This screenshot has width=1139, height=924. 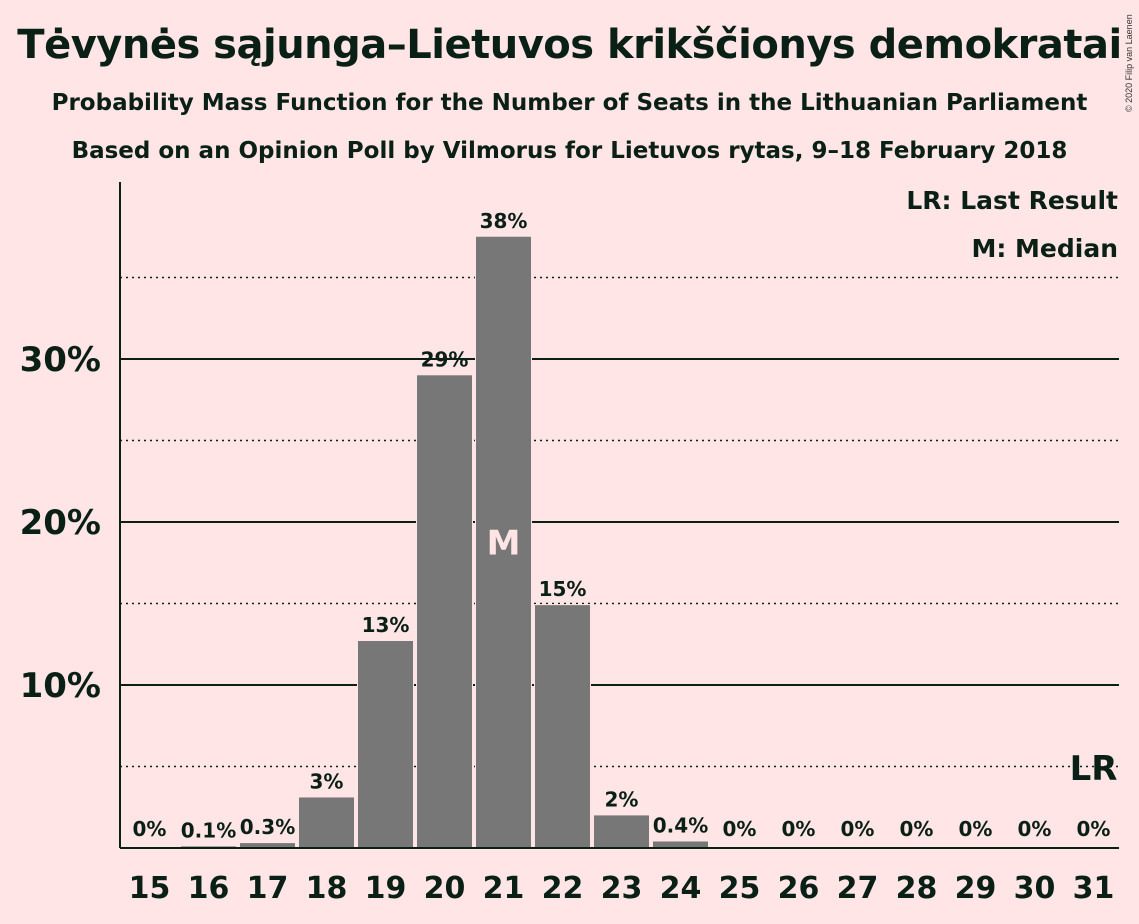 What do you see at coordinates (1035, 829) in the screenshot?
I see `data-label-30: 0%` at bounding box center [1035, 829].